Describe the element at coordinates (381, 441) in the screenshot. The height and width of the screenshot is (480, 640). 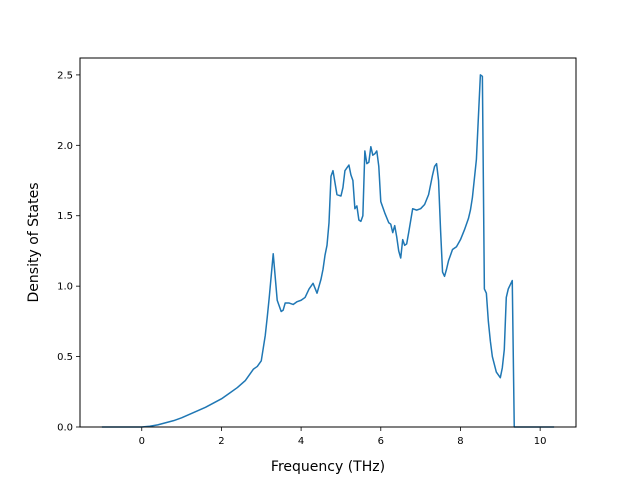
I see `x-tick-label: 6` at that location.